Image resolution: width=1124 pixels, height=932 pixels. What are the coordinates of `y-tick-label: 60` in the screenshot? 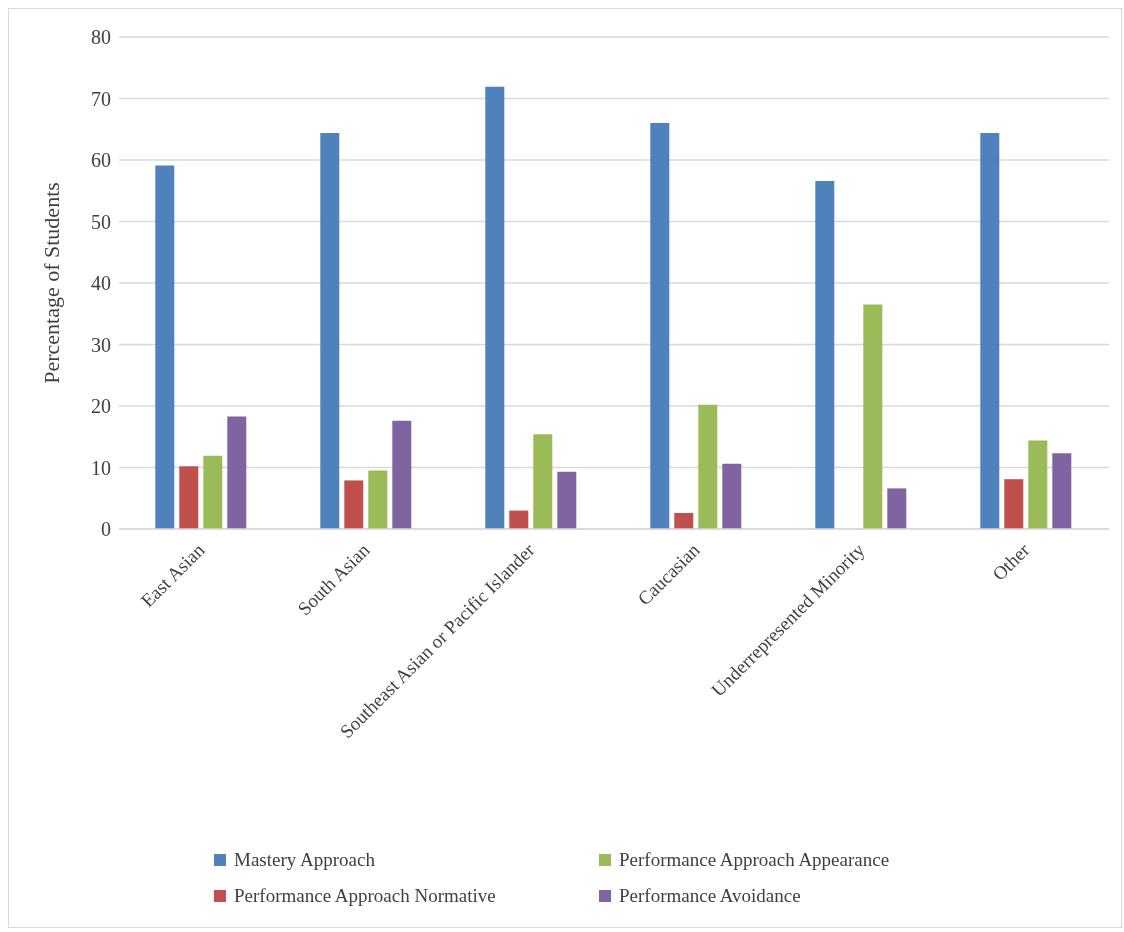 It's located at (101, 160).